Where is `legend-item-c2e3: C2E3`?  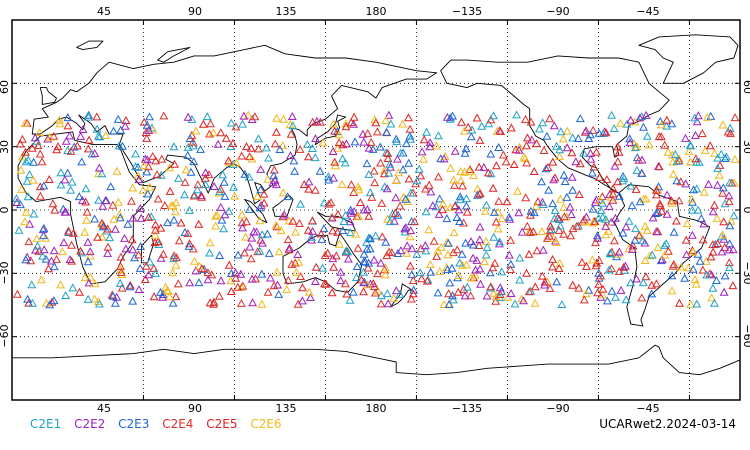 legend-item-c2e3: C2E3 is located at coordinates (134, 424).